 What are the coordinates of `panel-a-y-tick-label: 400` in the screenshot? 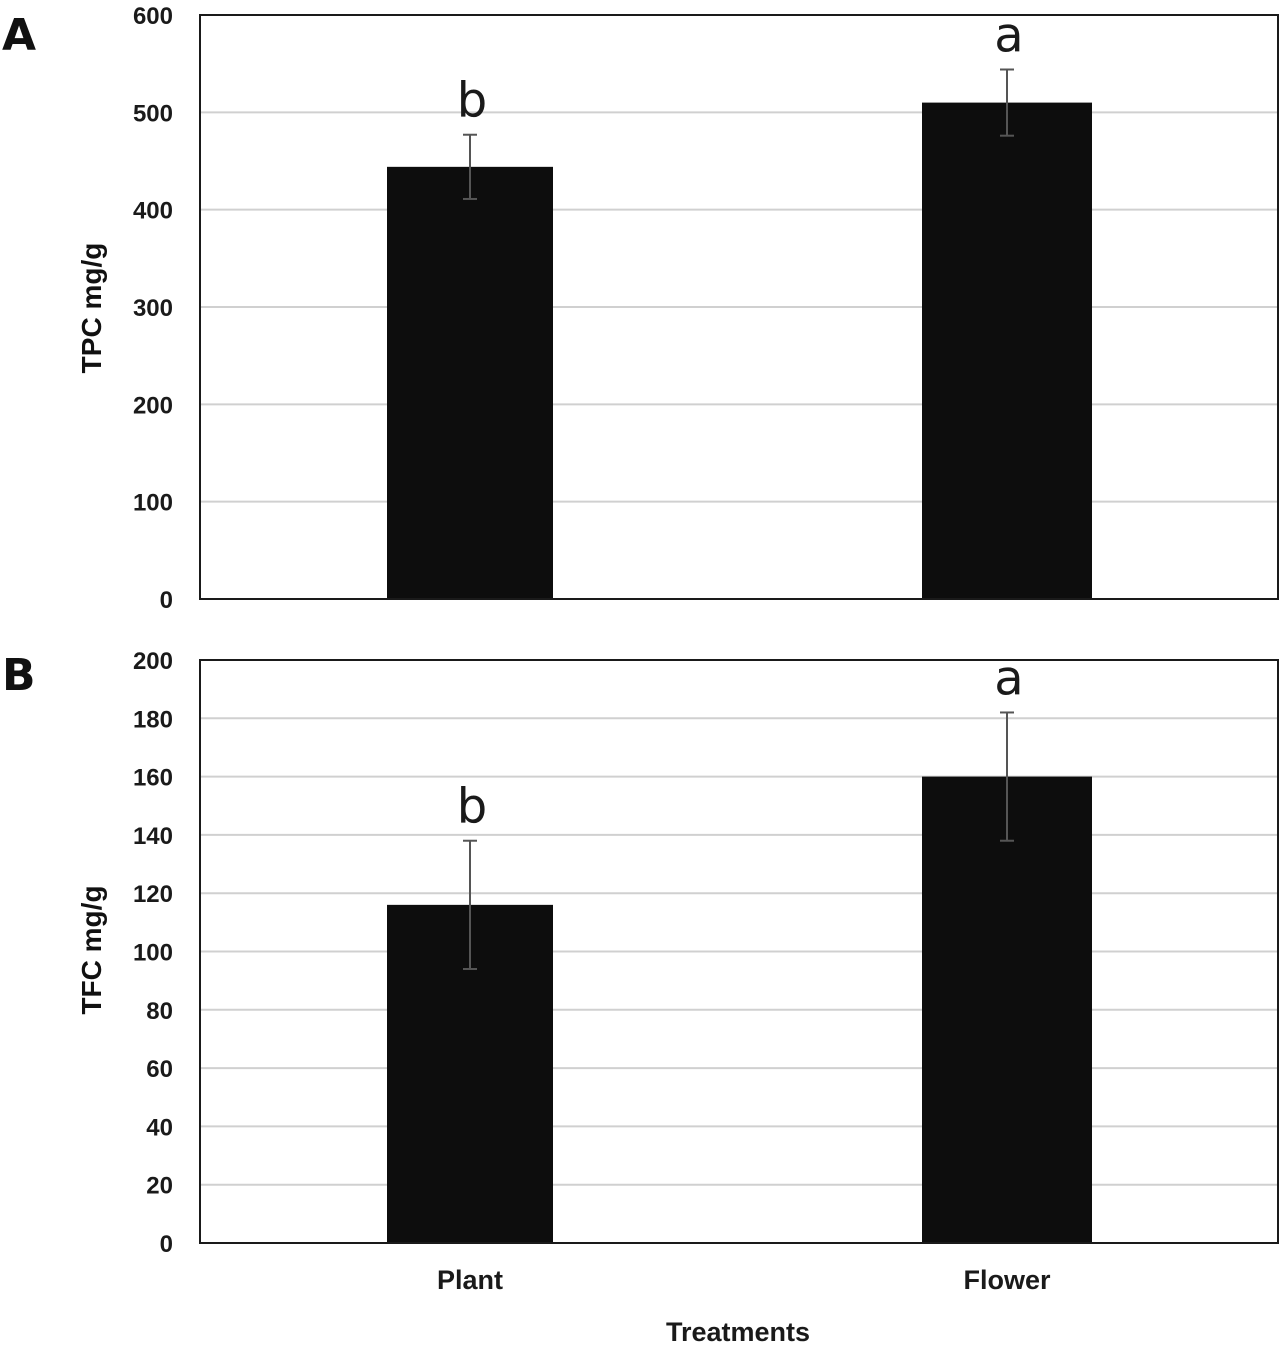 It's located at (153, 211).